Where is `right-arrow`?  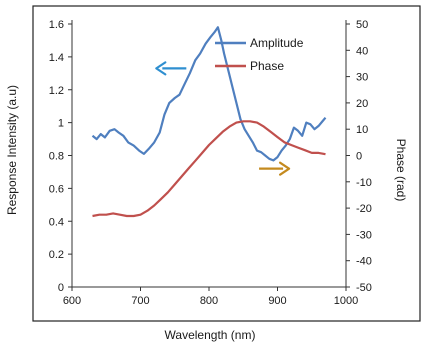 right-arrow is located at coordinates (275, 168).